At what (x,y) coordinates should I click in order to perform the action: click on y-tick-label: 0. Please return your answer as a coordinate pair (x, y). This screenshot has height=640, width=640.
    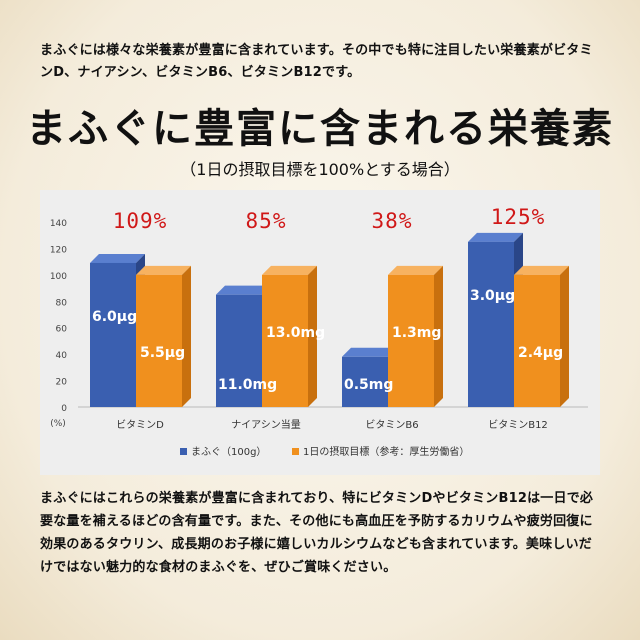
    Looking at the image, I should click on (64, 409).